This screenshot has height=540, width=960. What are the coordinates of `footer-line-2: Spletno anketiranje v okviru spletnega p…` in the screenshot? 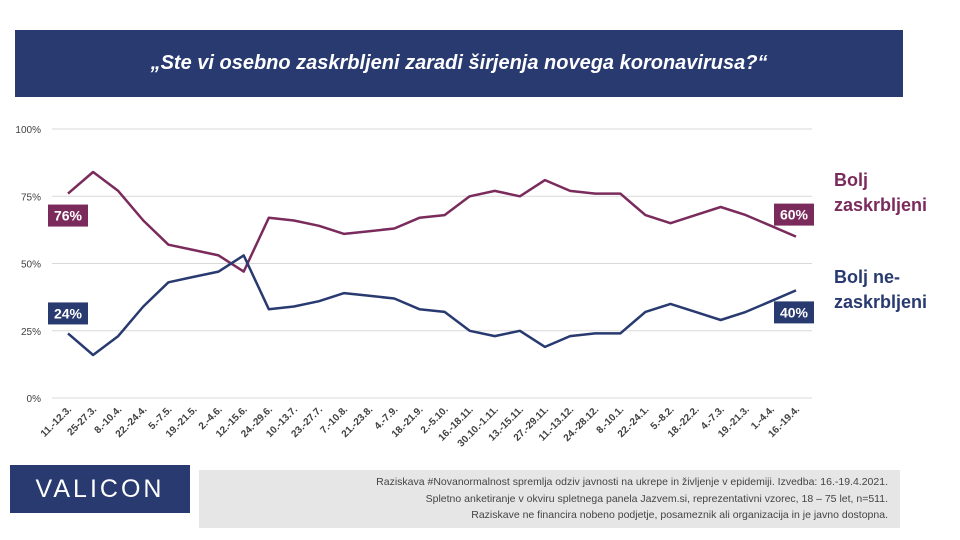 It's located at (656, 498).